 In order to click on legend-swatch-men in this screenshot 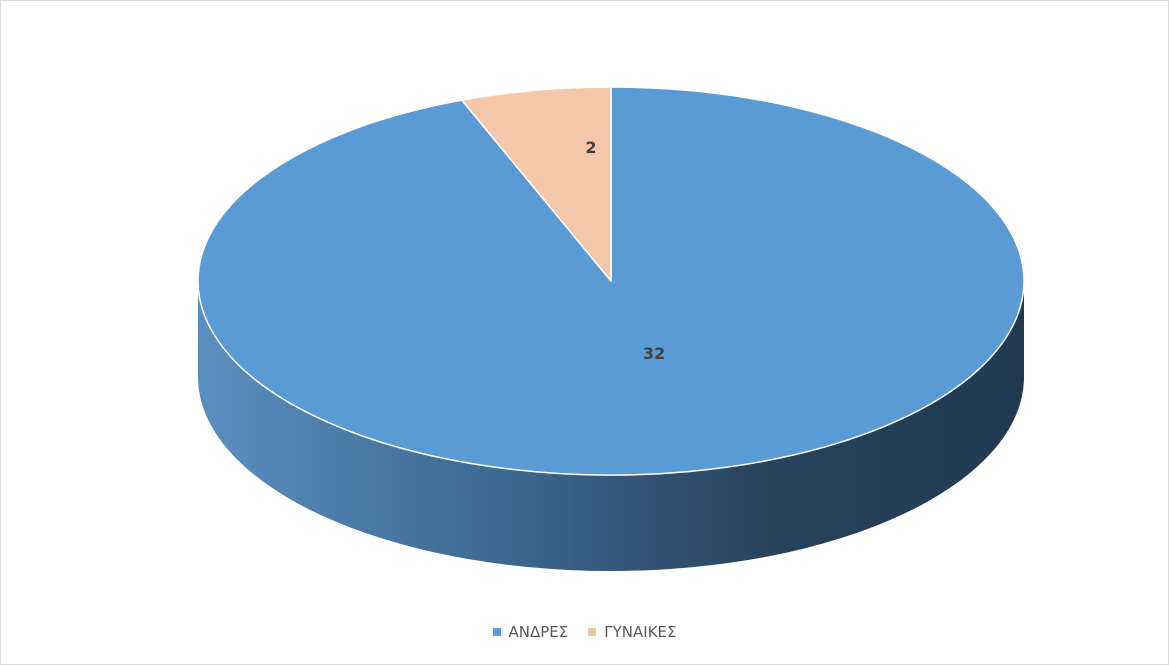, I will do `click(496, 632)`.